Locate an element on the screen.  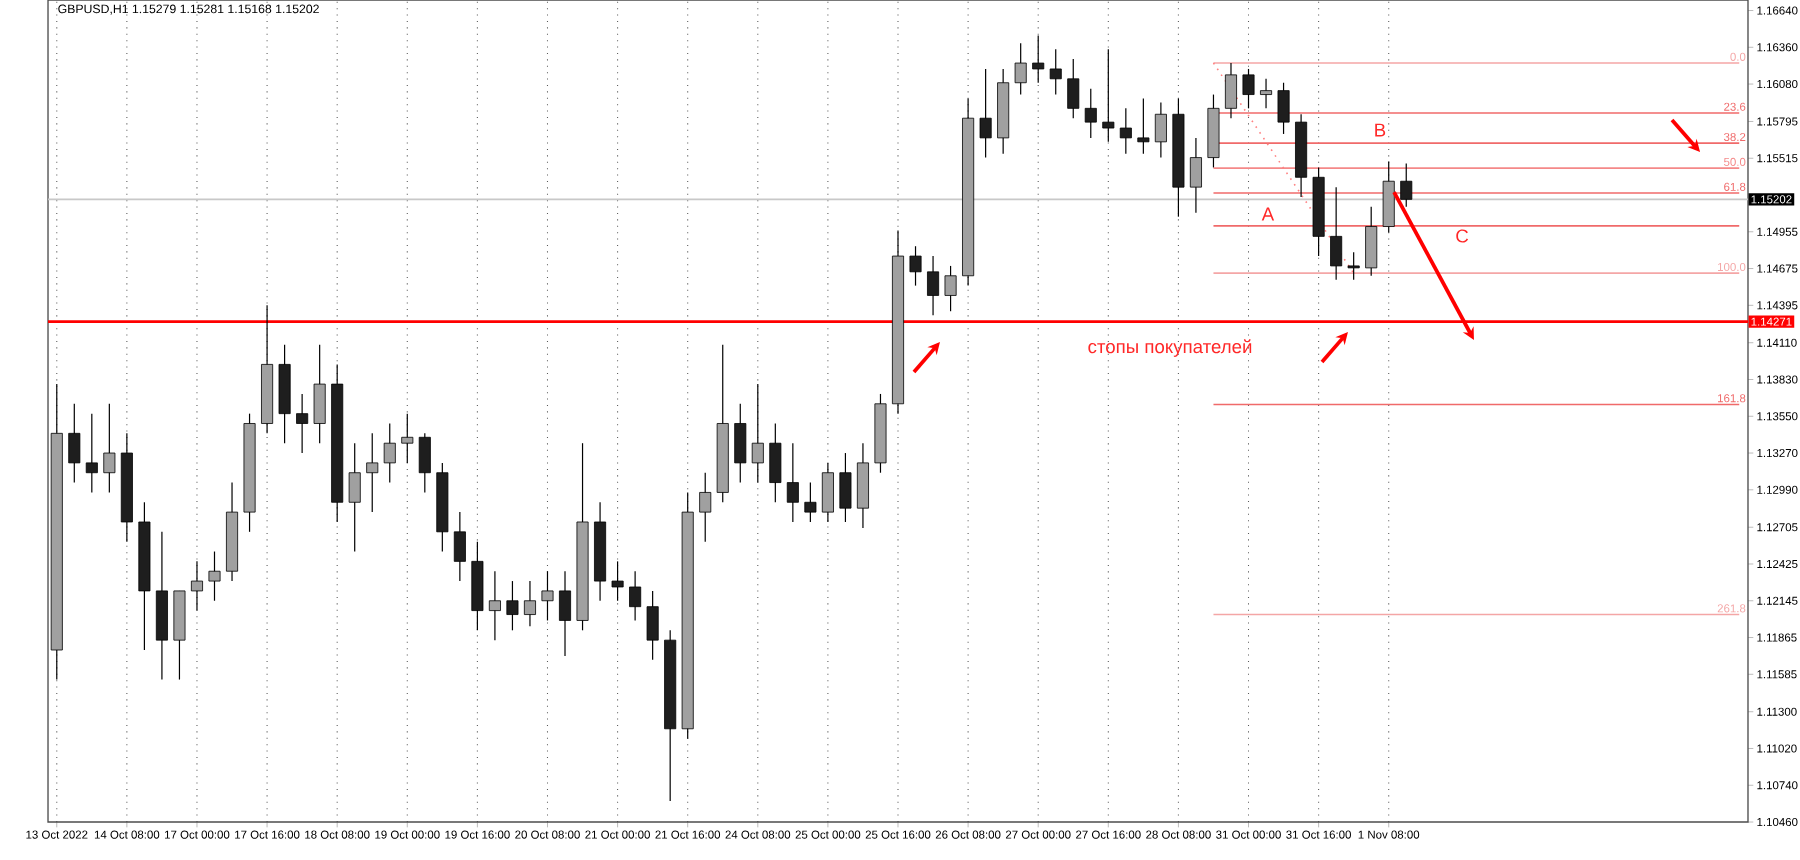
annotation: A is located at coordinates (1268, 214).